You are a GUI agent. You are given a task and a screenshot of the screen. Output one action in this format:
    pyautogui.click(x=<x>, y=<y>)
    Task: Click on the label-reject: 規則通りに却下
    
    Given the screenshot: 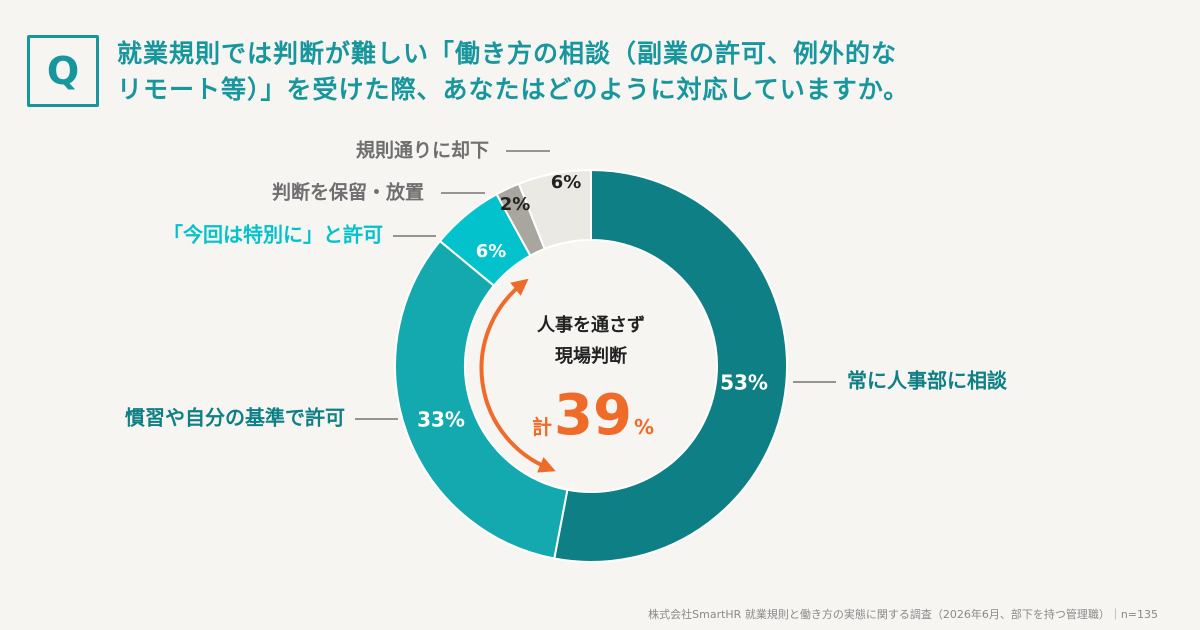 What is the action you would take?
    pyautogui.click(x=422, y=151)
    